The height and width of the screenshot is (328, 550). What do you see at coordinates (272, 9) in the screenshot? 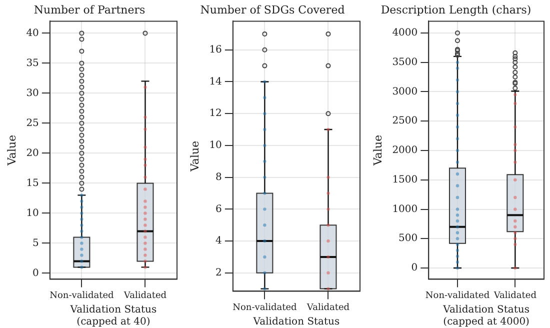
I see `chart-title: Number of SDGs Covered` at bounding box center [272, 9].